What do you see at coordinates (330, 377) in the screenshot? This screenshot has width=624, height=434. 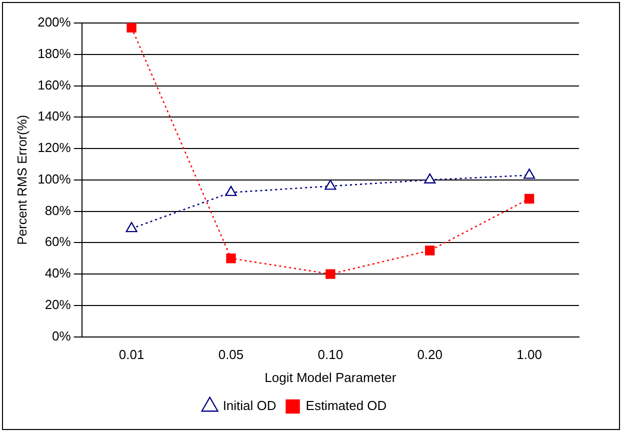 I see `x-axis-title: Logit Model Parameter` at bounding box center [330, 377].